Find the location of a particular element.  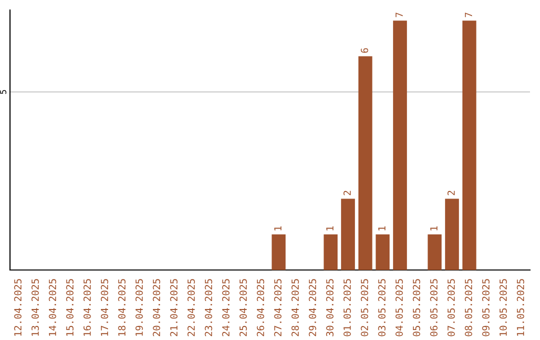

x-tick-label: 25.04.2025 is located at coordinates (243, 307).